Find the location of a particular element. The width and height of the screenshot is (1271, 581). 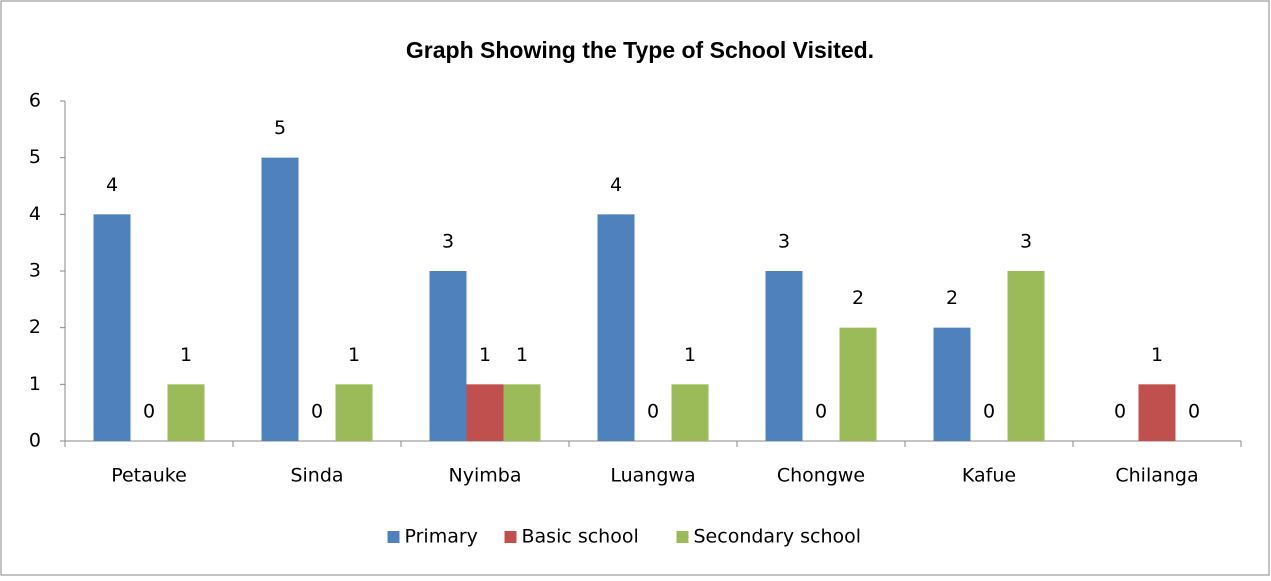

legend-label: Basic school is located at coordinates (580, 537).